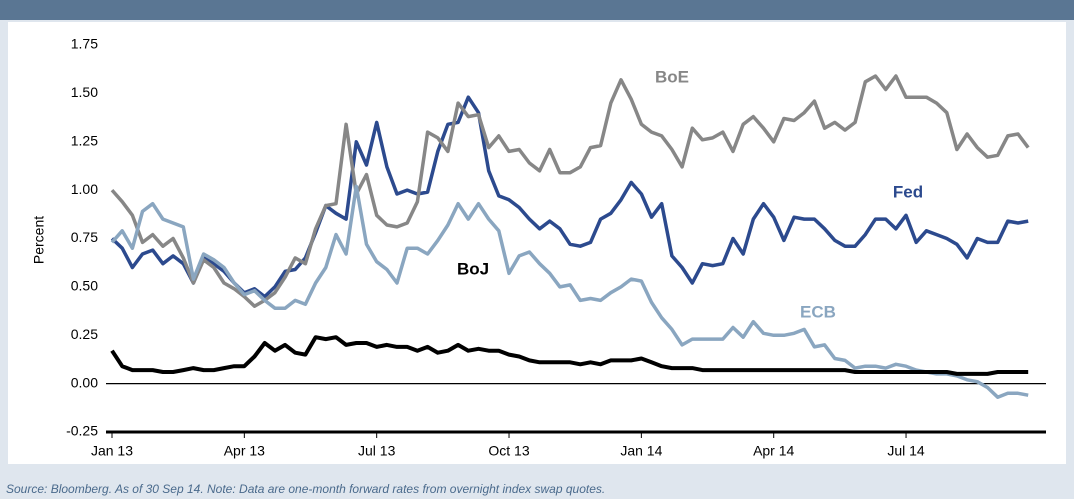 This screenshot has height=499, width=1074. What do you see at coordinates (112, 451) in the screenshot?
I see `x-tick-label: Jan 13` at bounding box center [112, 451].